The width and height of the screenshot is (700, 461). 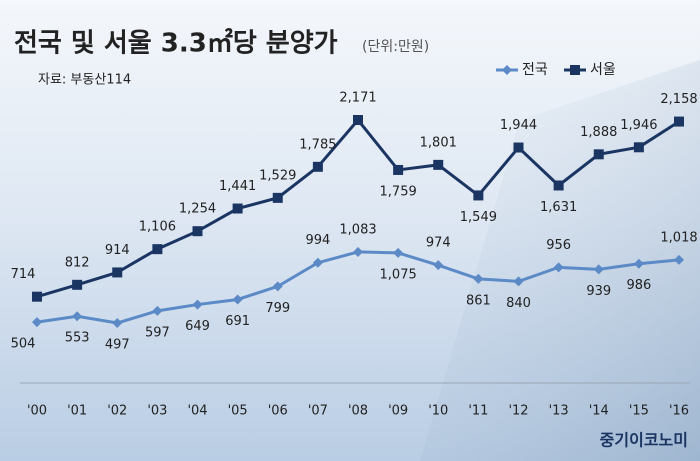 I want to click on data-label: 2,171, so click(x=357, y=98).